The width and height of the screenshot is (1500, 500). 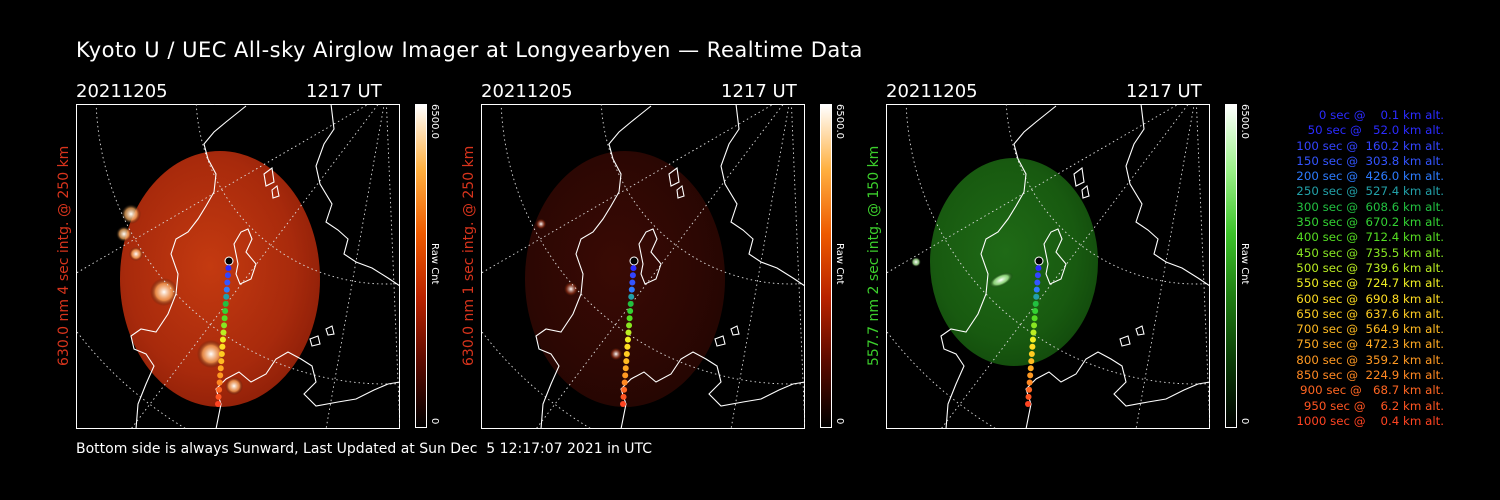 I want to click on legend-row: 50 sec @ 52.0 km alt., so click(x=1372, y=130).